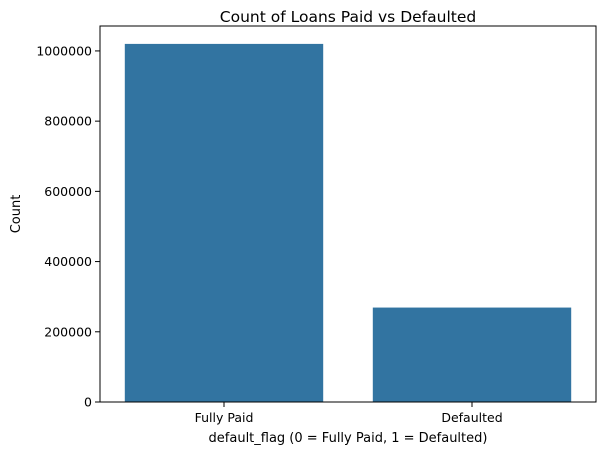  What do you see at coordinates (16, 214) in the screenshot?
I see `y-axis-label: Count` at bounding box center [16, 214].